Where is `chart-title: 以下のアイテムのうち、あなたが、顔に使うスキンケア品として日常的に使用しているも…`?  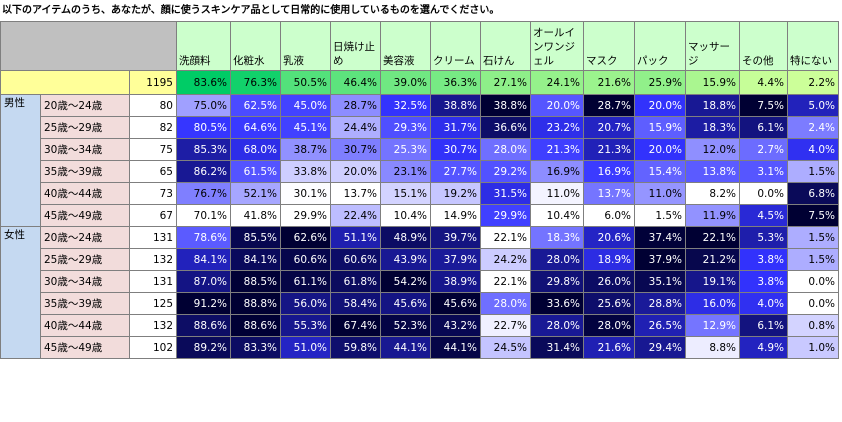 chart-title: 以下のアイテムのうち、あなたが、顔に使うスキンケア品として日常的に使用しているも… is located at coordinates (251, 10).